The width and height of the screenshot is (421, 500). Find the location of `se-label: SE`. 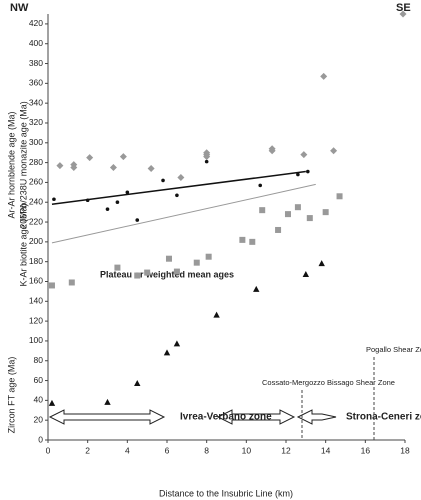

se-label: SE is located at coordinates (403, 8).